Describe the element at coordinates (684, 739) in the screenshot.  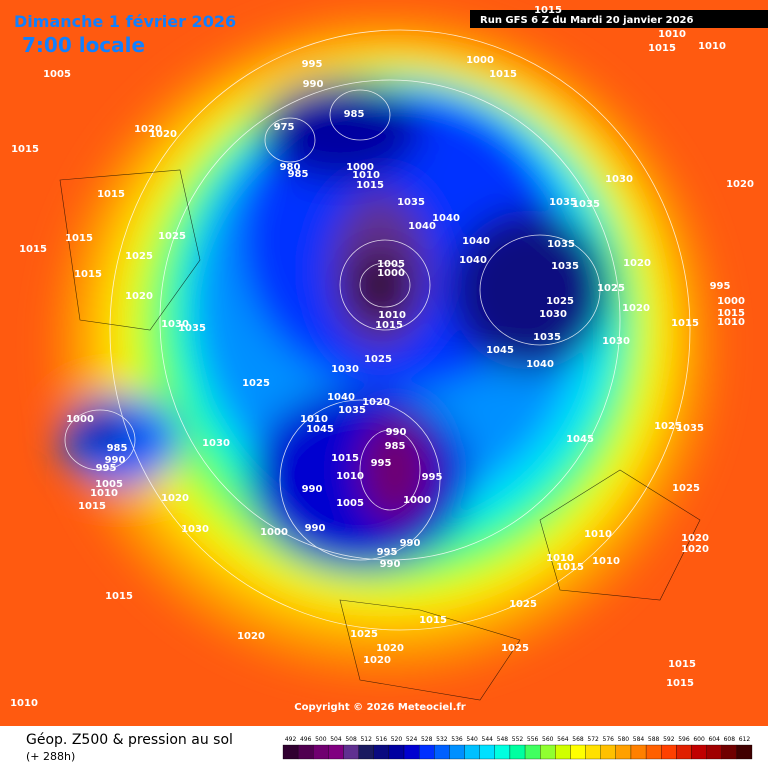
I see `scale-label: 596` at that location.